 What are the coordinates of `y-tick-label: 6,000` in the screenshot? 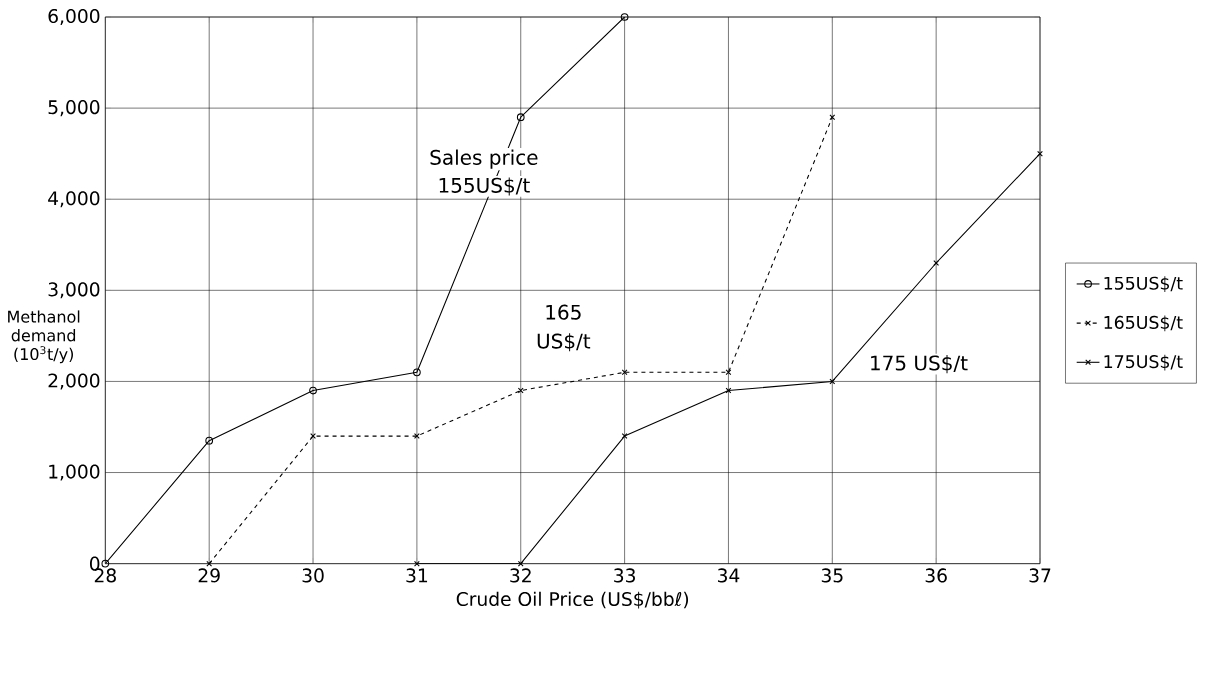 It's located at (74, 17).